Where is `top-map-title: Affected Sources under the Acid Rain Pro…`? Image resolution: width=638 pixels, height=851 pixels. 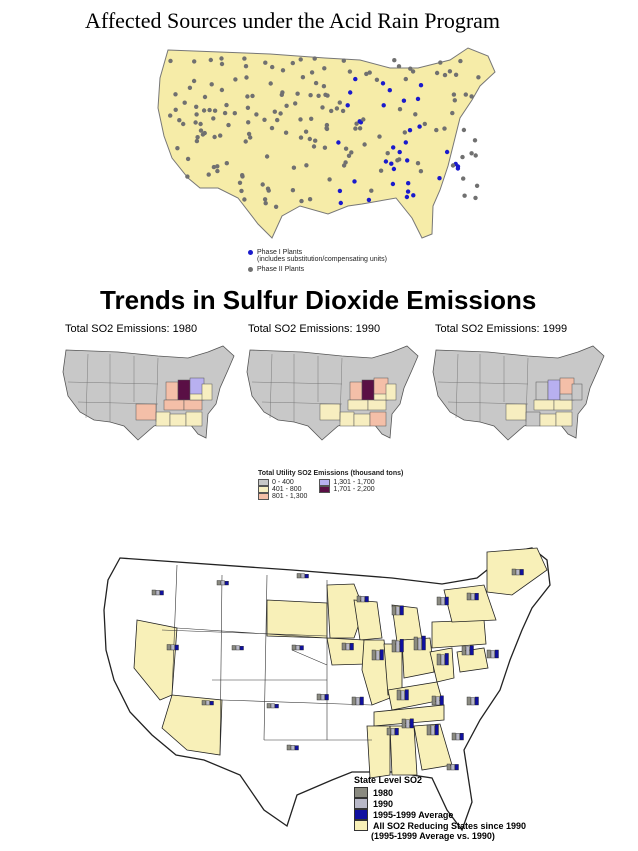 top-map-title: Affected Sources under the Acid Rain Pro… is located at coordinates (293, 20).